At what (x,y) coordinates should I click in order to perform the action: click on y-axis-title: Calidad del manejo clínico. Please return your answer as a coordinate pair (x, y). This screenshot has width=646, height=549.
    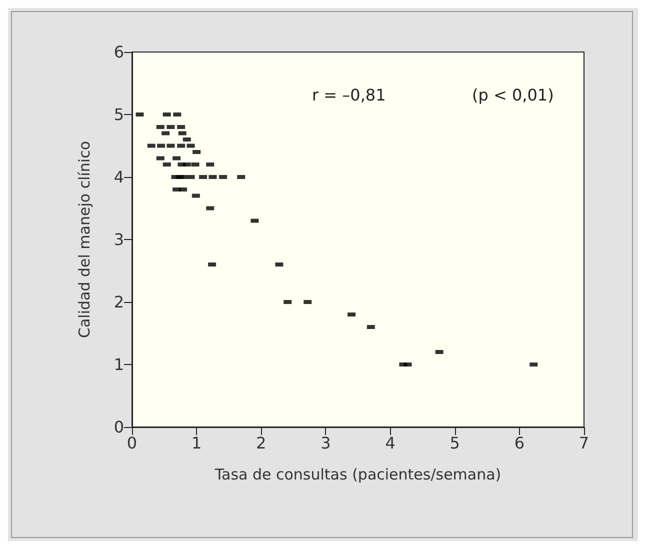
    Looking at the image, I should click on (85, 239).